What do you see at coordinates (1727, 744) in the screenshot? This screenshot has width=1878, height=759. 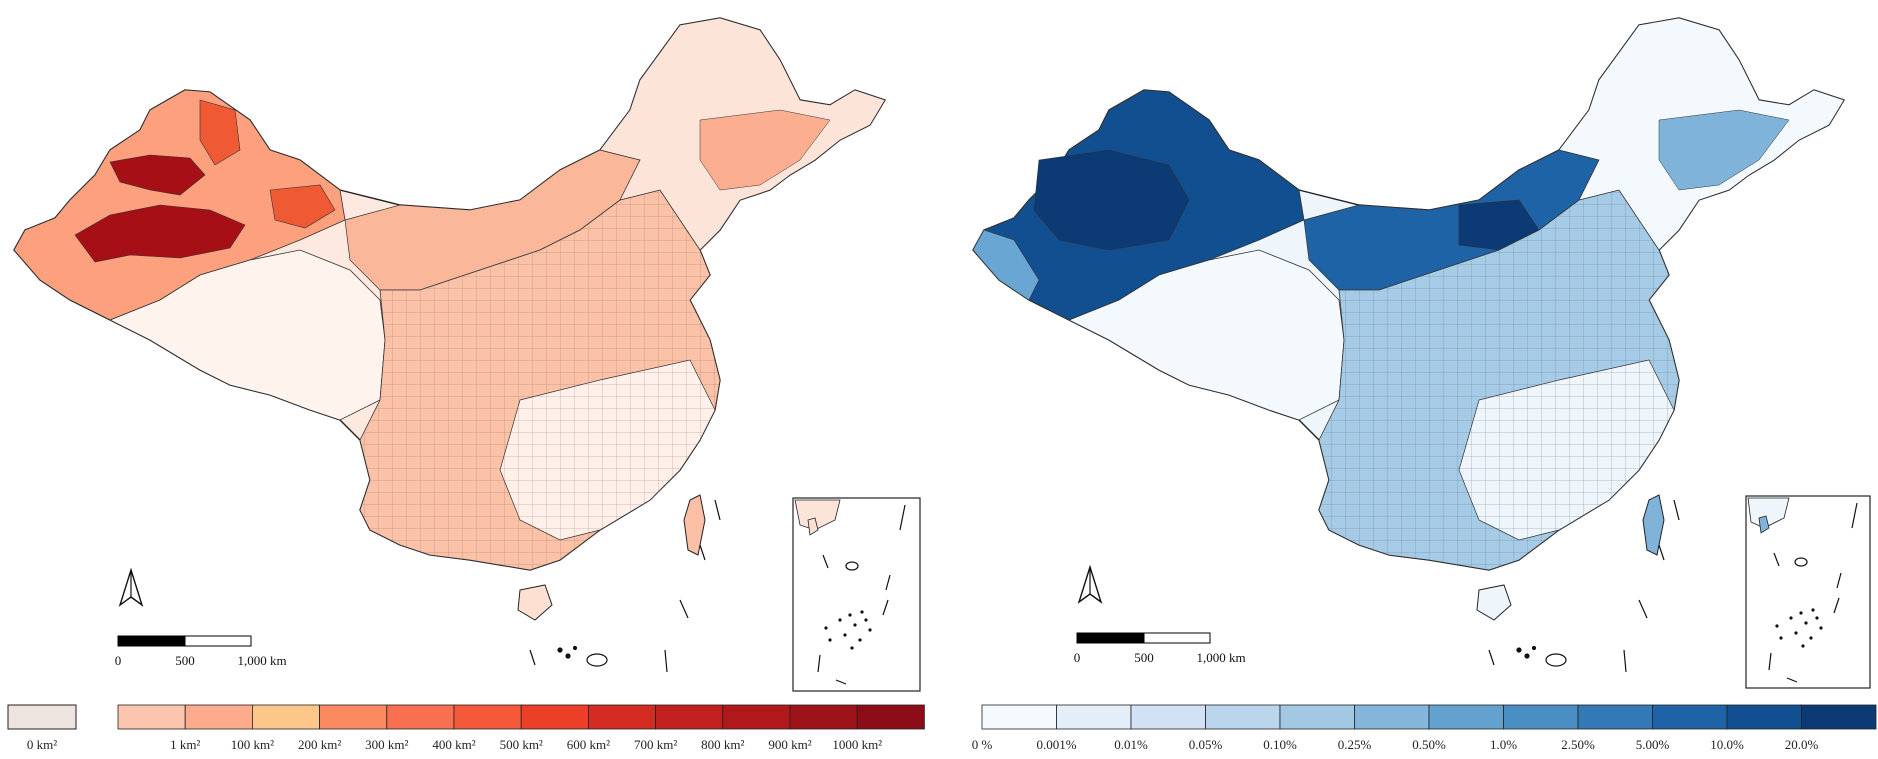 I see `legend-label-10: 10.0%` at bounding box center [1727, 744].